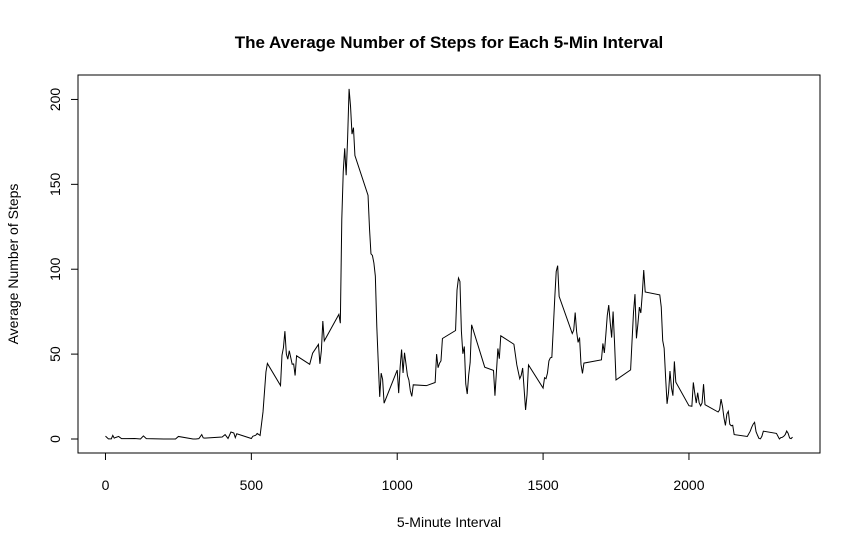 This screenshot has width=861, height=557. I want to click on y-tick-label: 200, so click(55, 100).